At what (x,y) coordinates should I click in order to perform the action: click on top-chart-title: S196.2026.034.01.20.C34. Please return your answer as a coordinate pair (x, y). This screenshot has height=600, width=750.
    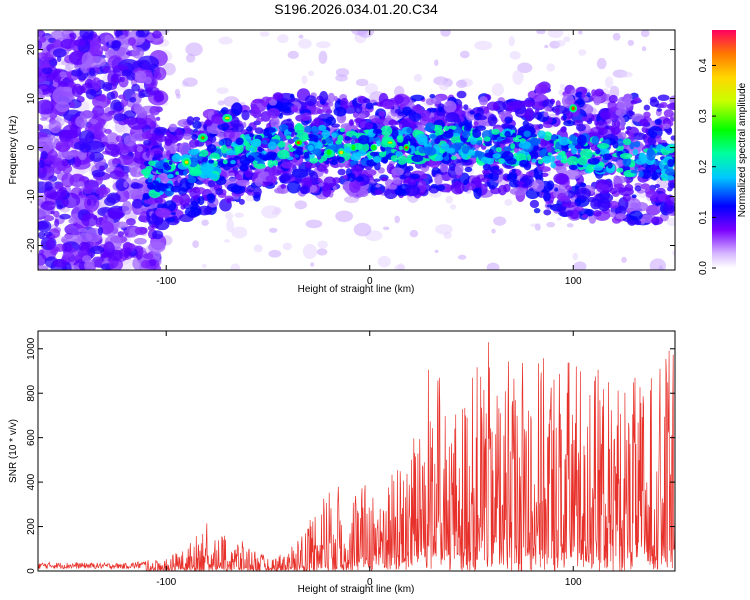
    Looking at the image, I should click on (356, 9).